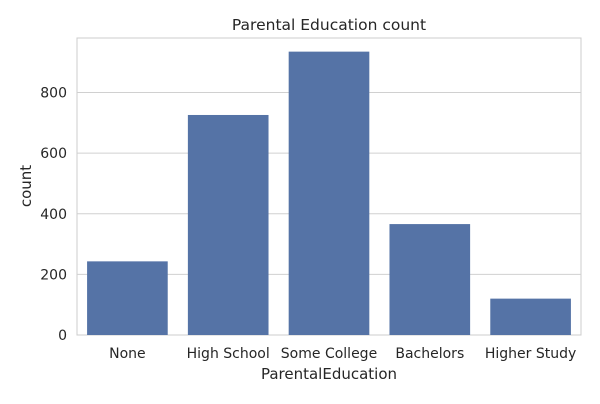 This screenshot has width=600, height=404. Describe the element at coordinates (329, 374) in the screenshot. I see `x-axis-label: ParentalEducation` at that location.